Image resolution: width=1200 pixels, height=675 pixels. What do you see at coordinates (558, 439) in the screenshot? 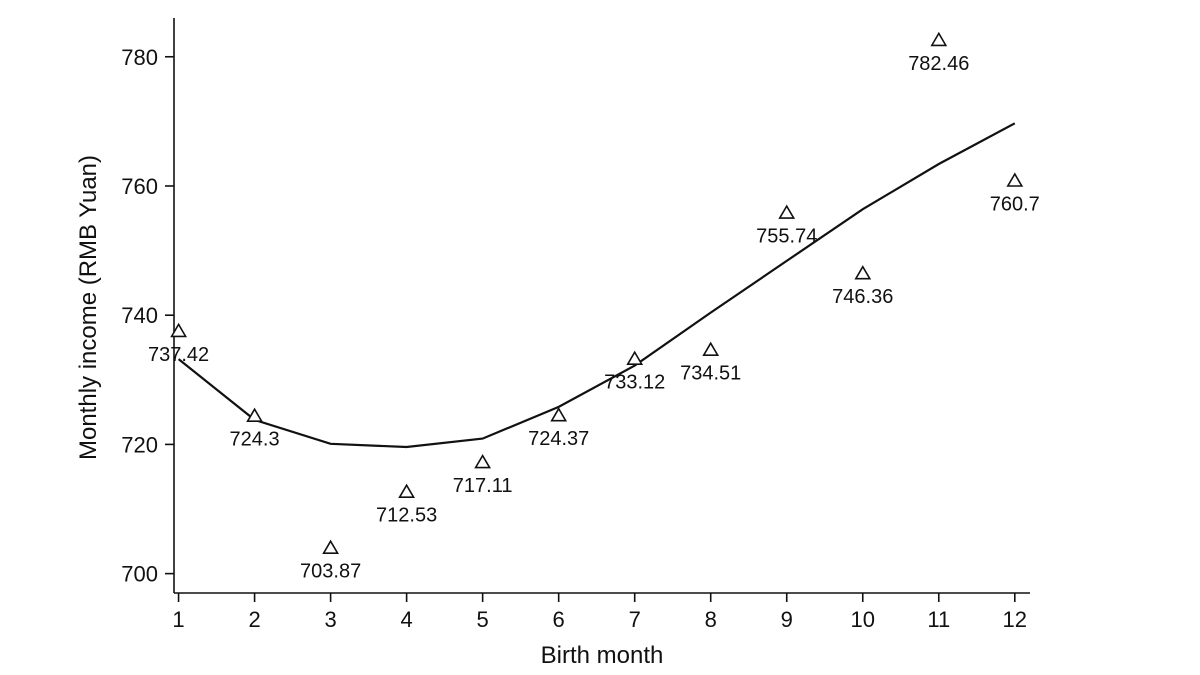
I see `data-label: 724.37` at bounding box center [558, 439].